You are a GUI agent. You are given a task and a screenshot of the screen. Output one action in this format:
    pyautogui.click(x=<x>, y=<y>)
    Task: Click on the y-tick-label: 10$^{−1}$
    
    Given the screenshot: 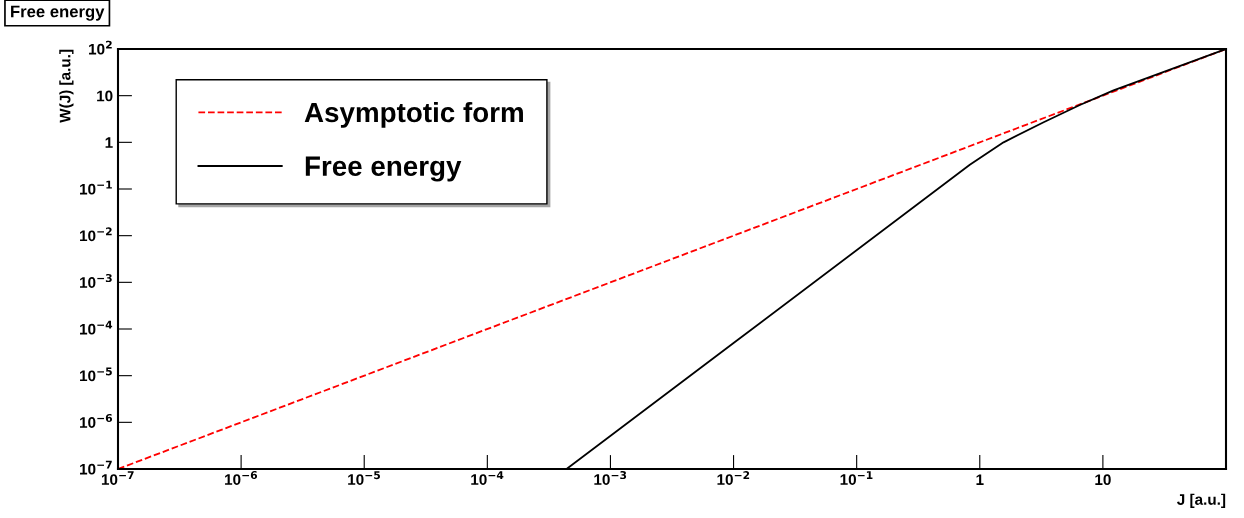 What is the action you would take?
    pyautogui.click(x=96, y=187)
    